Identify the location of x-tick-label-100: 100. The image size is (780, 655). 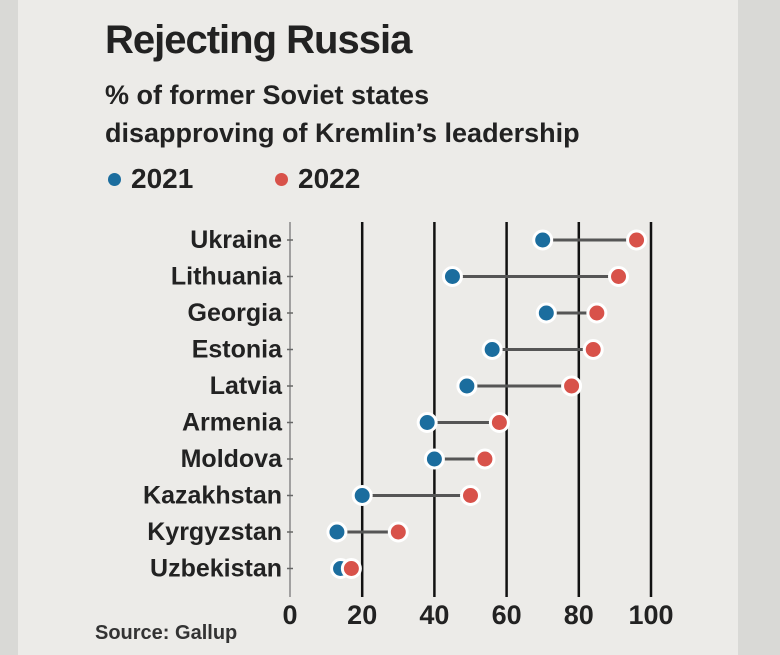
(650, 615).